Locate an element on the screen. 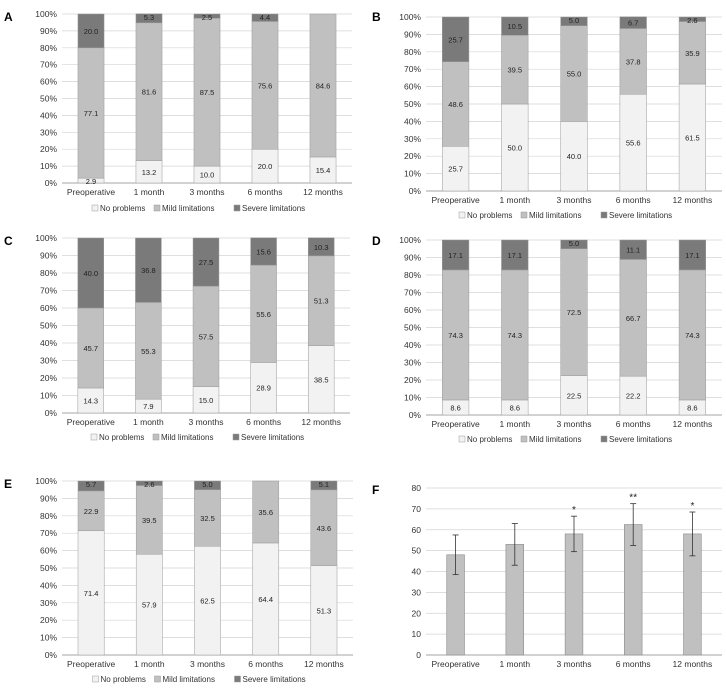 Image resolution: width=726 pixels, height=689 pixels. data-label-severe-limitations: 5.0 is located at coordinates (574, 243).